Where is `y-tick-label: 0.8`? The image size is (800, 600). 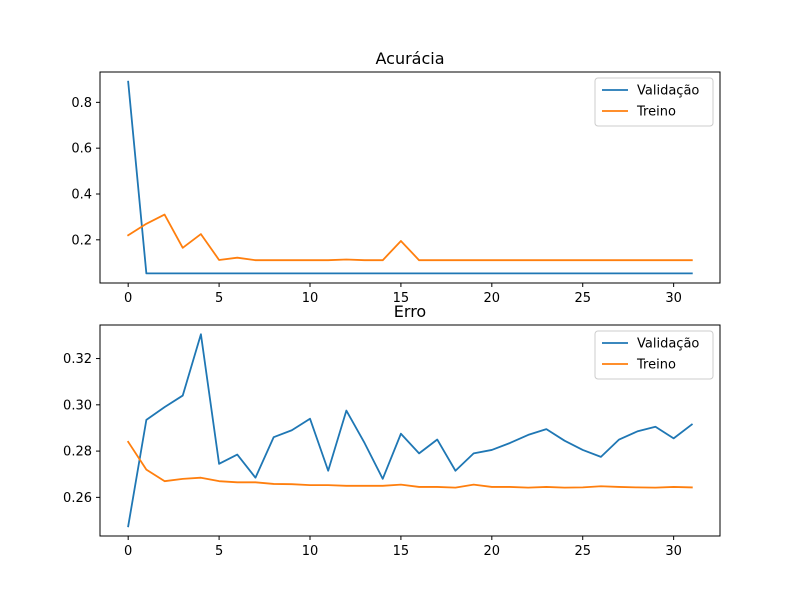
y-tick-label: 0.8 is located at coordinates (81, 103).